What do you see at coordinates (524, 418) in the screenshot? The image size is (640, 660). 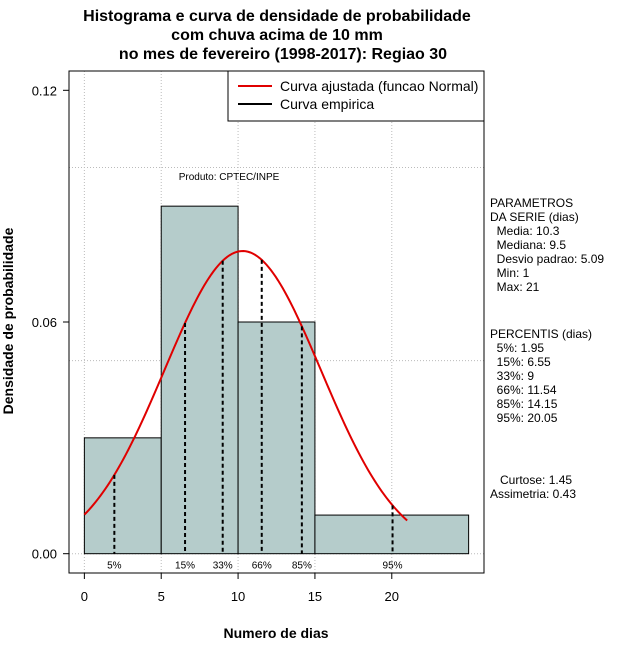 I see `percentis-line-6: 95%: 20.05` at bounding box center [524, 418].